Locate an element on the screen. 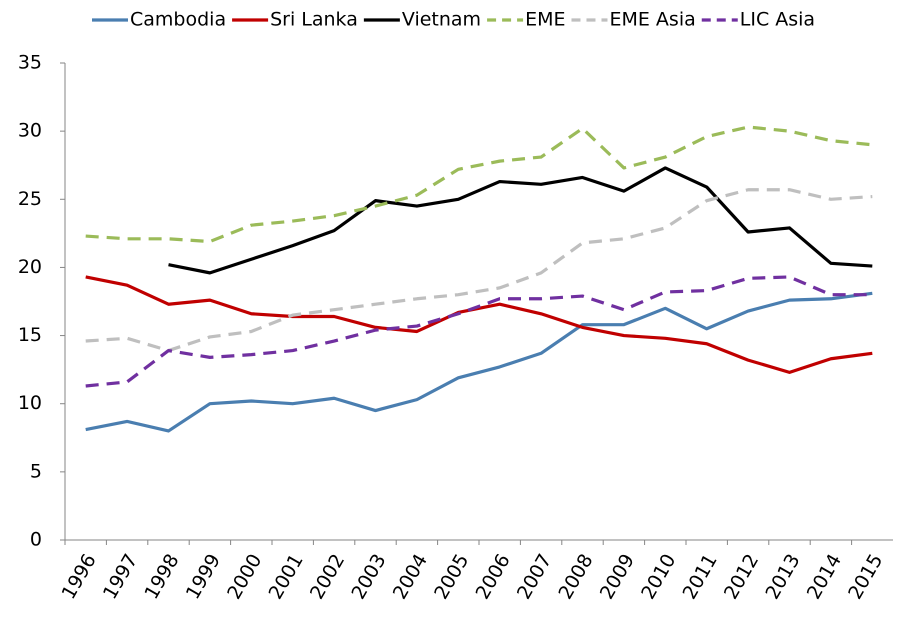 Image resolution: width=897 pixels, height=621 pixels. x-tick-label: 2003 is located at coordinates (368, 576).